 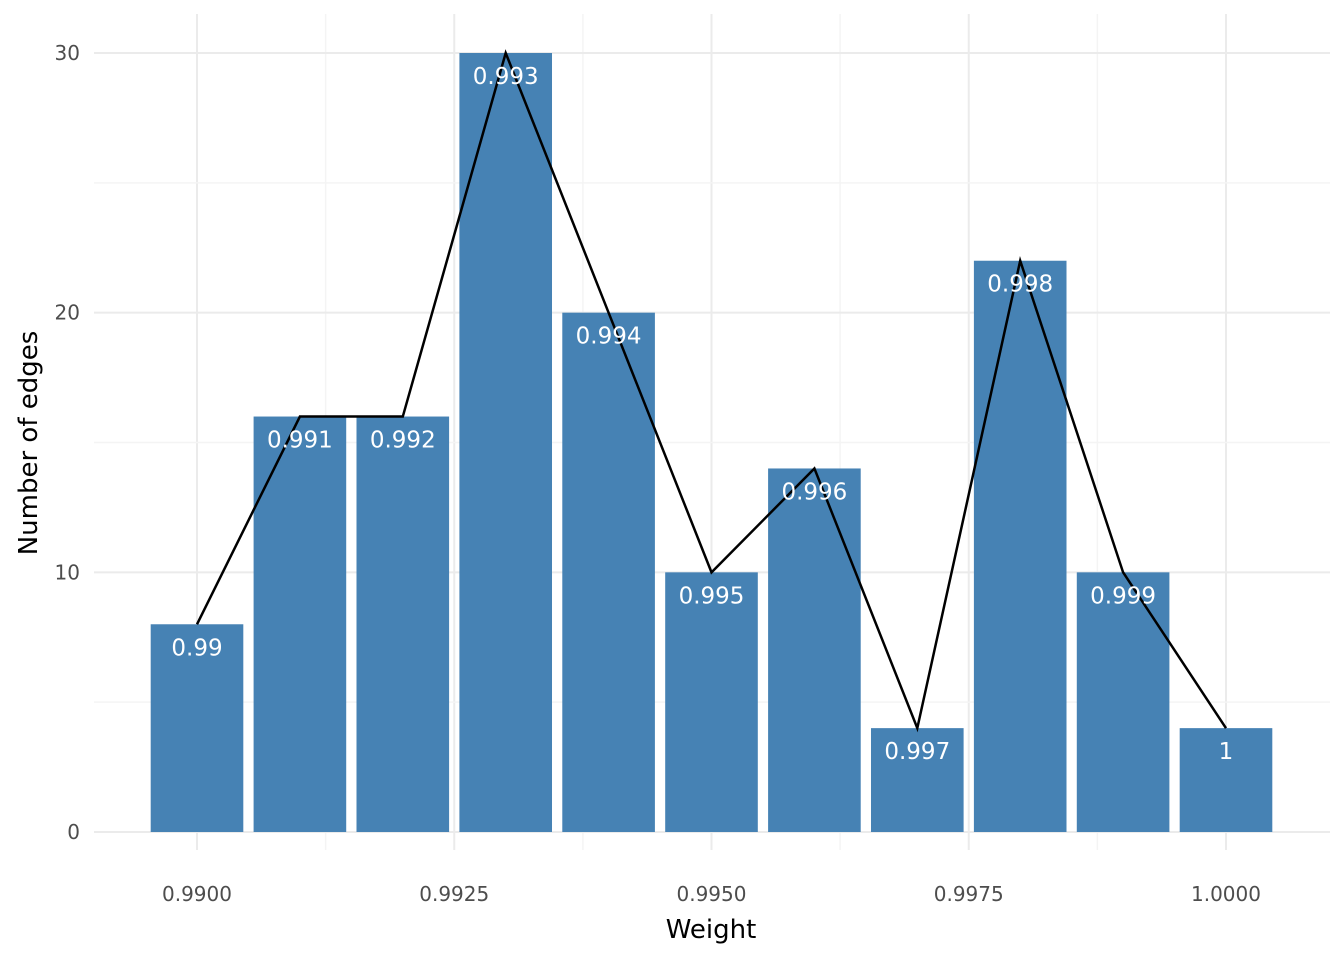 I want to click on bar-label: 0.999, so click(x=1123, y=596).